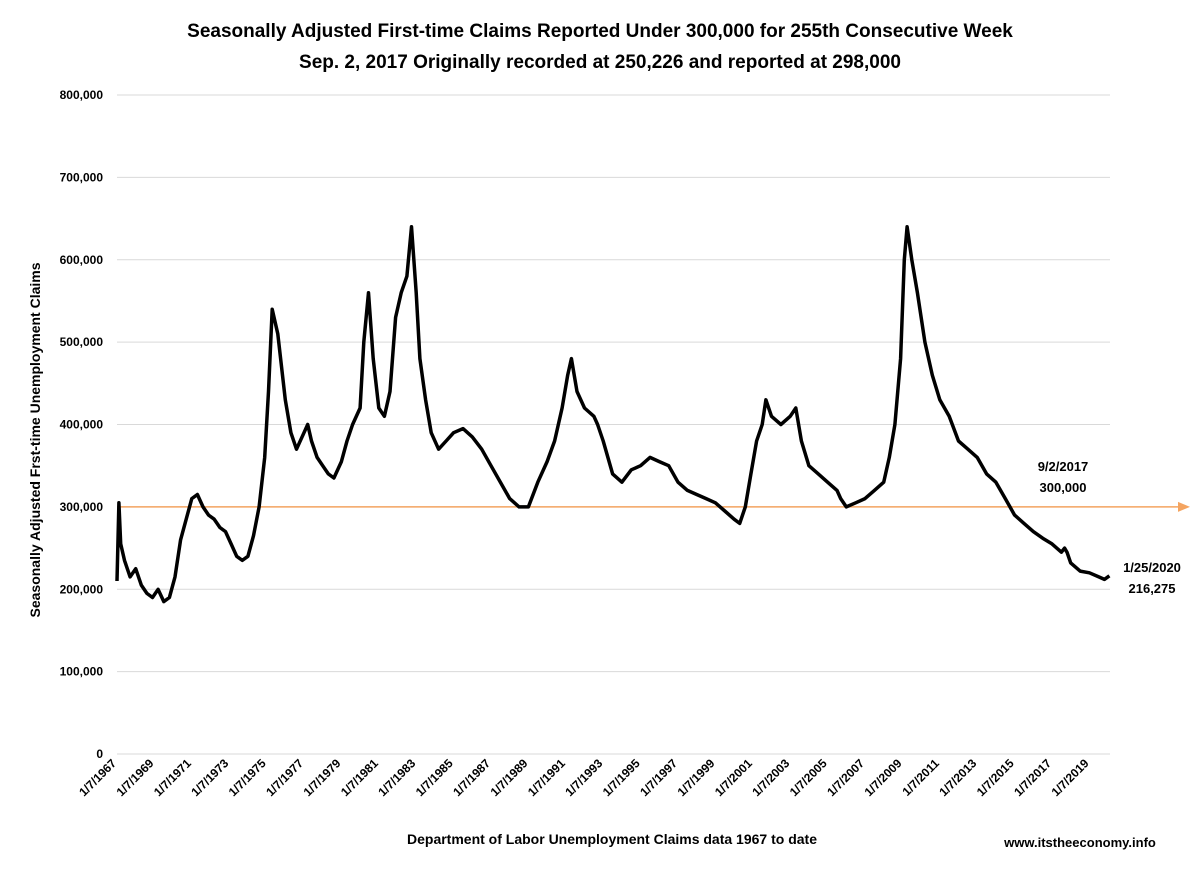 The image size is (1200, 871). What do you see at coordinates (621, 777) in the screenshot?
I see `x-tick-label: 1/7/1995` at bounding box center [621, 777].